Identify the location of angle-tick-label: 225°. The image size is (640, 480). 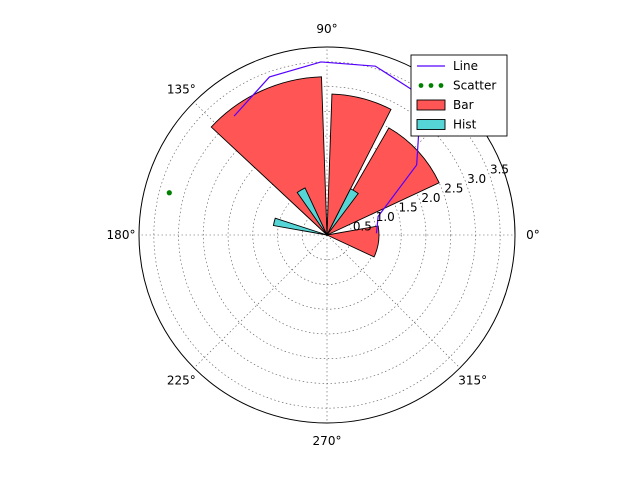
(181, 381).